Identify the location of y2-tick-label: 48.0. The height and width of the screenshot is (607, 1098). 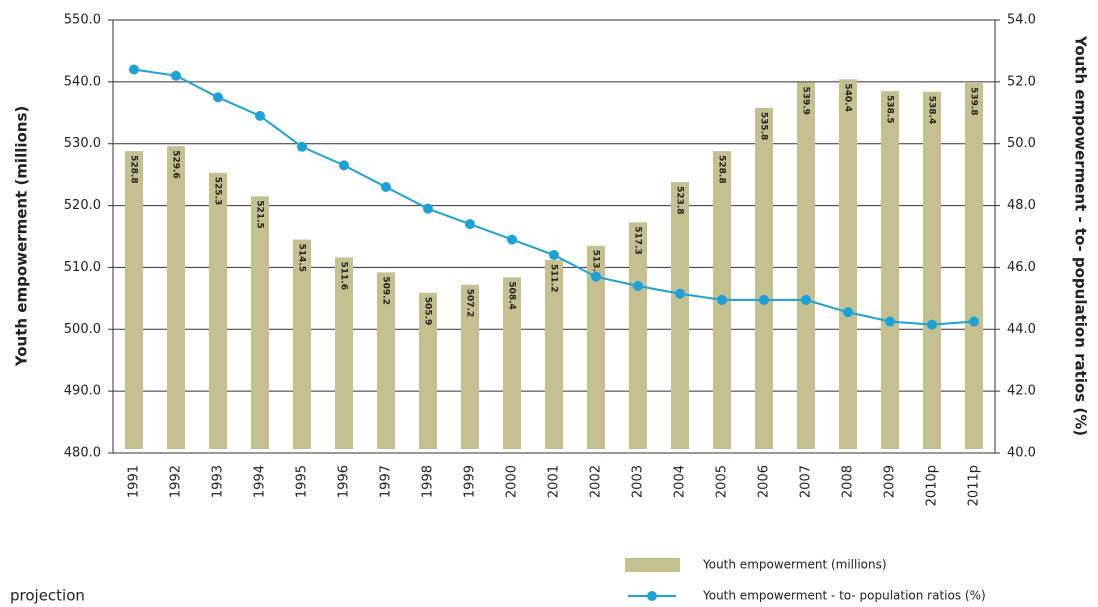
(1021, 205).